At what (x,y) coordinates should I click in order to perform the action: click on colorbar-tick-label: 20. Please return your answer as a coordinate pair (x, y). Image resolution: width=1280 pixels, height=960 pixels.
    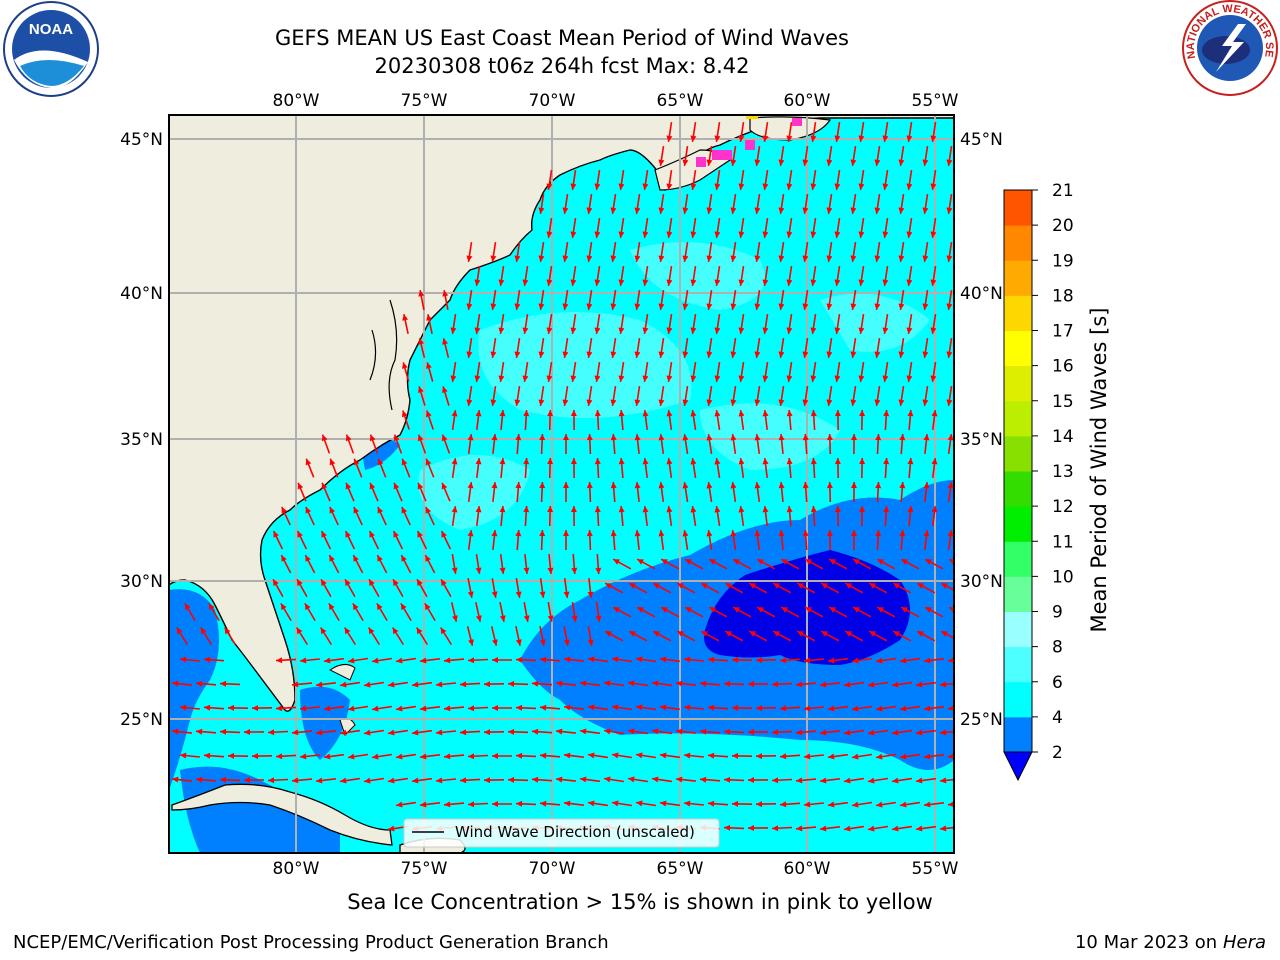
    Looking at the image, I should click on (1063, 226).